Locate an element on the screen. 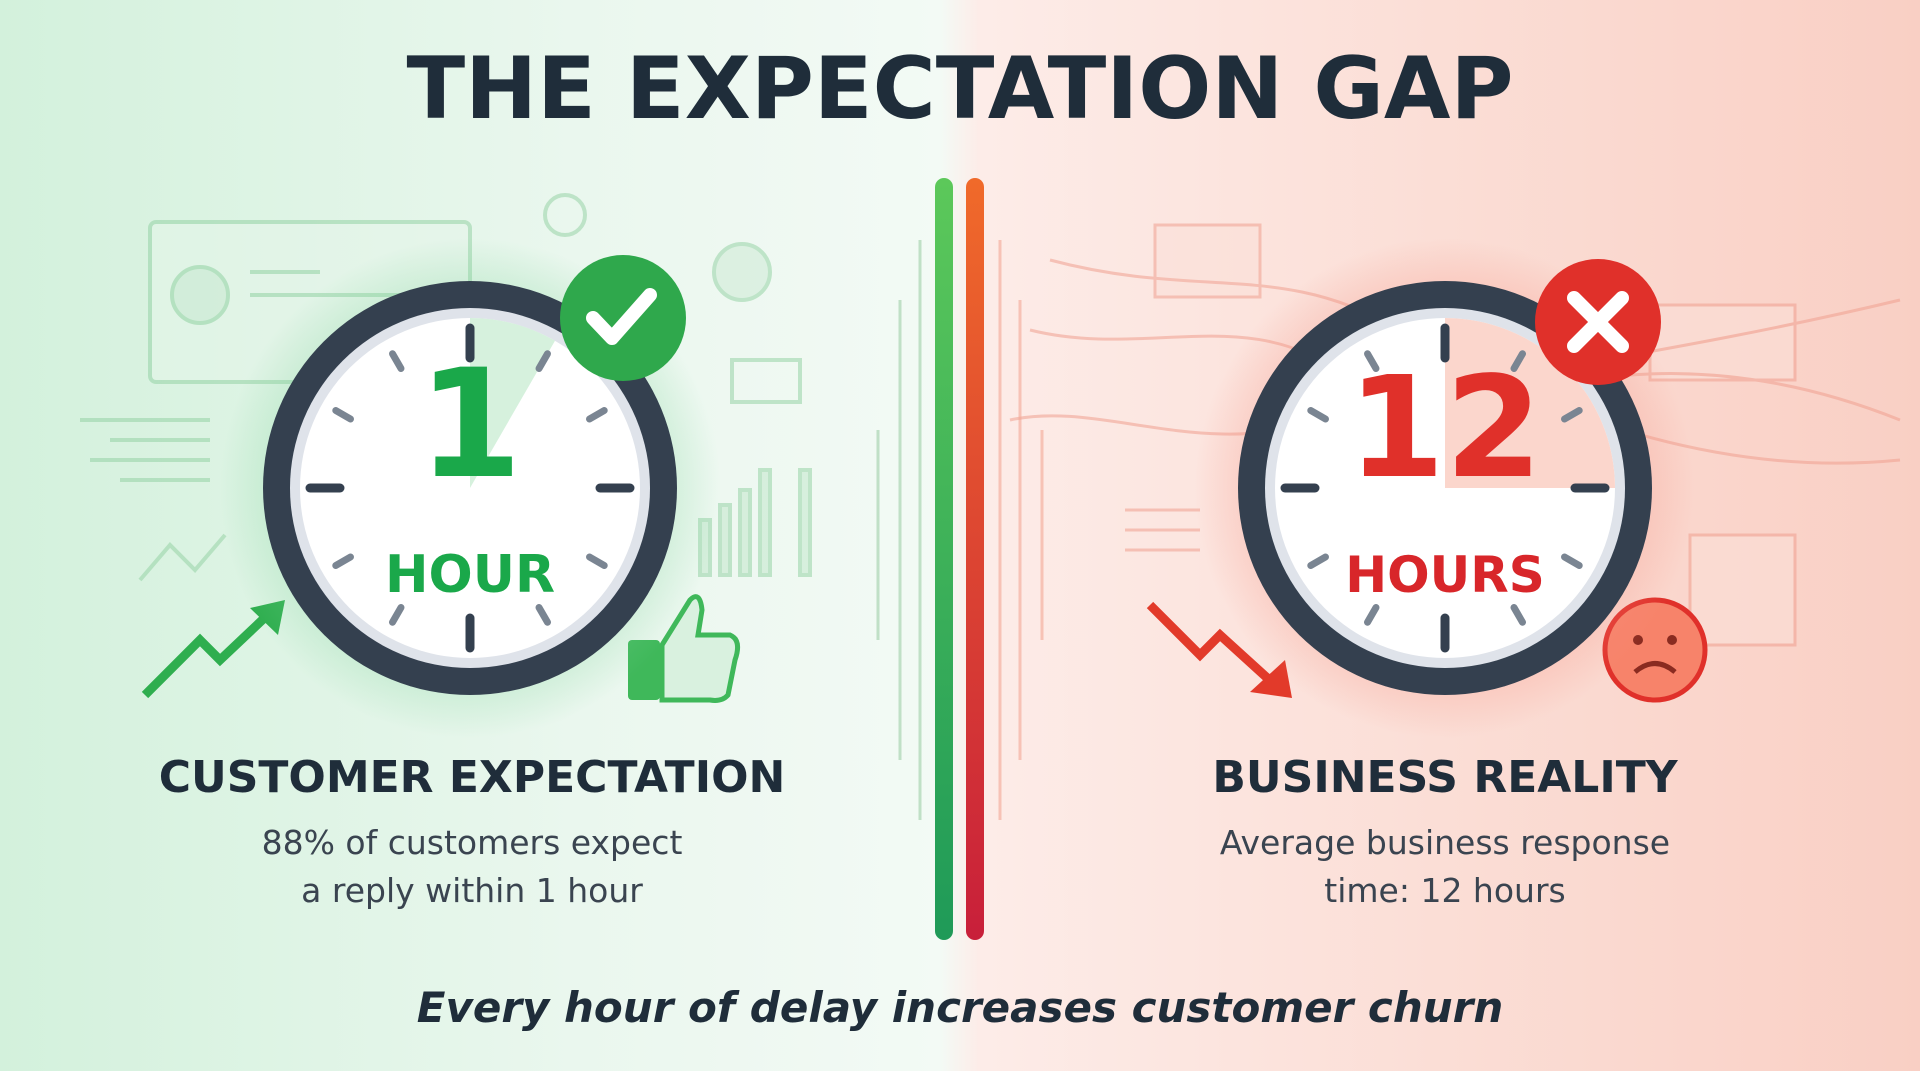 The image size is (1920, 1071). left-clock-number: 1 is located at coordinates (470, 425).